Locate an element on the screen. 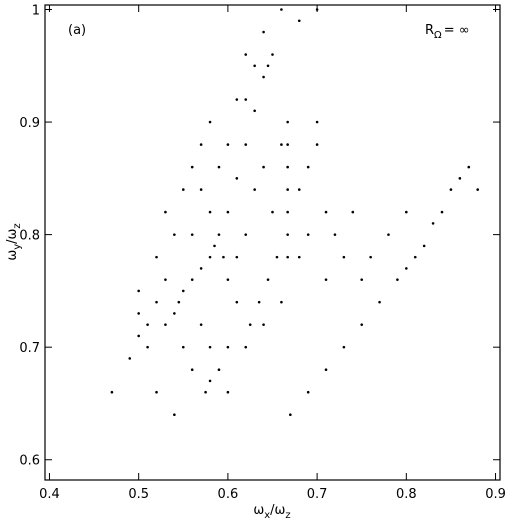 The width and height of the screenshot is (513, 520). y-tick-label: 1 is located at coordinates (36, 11).